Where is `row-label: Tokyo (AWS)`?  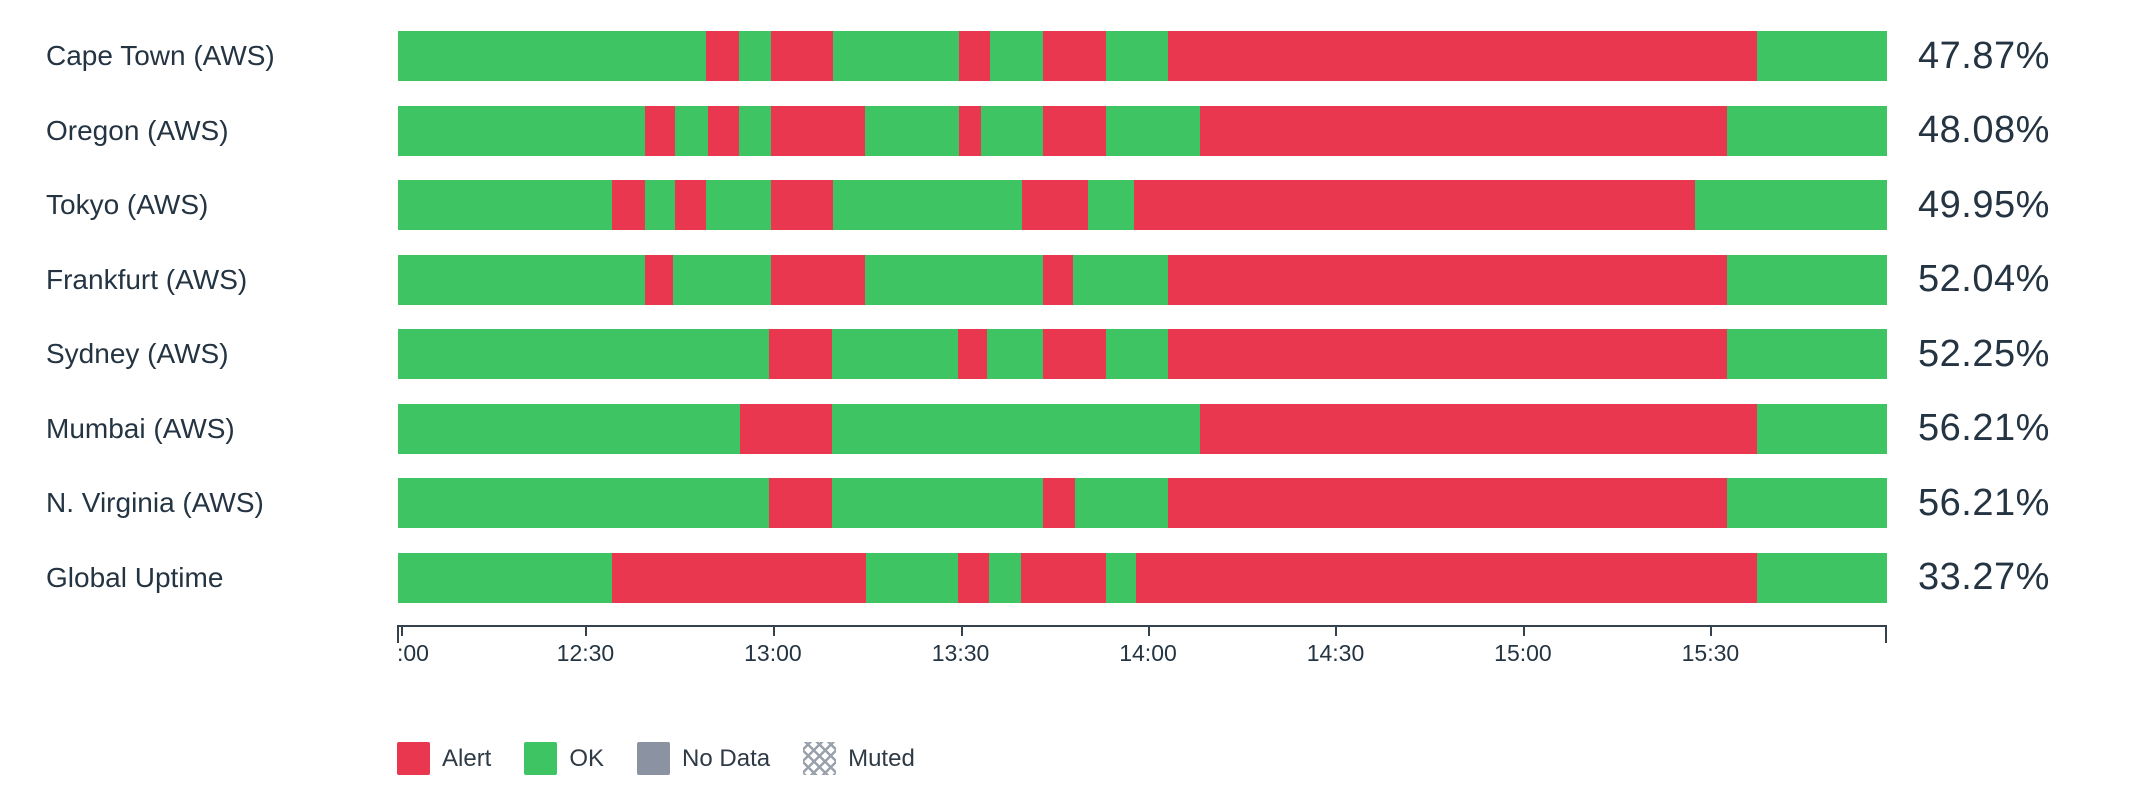
row-label: Tokyo (AWS) is located at coordinates (127, 204).